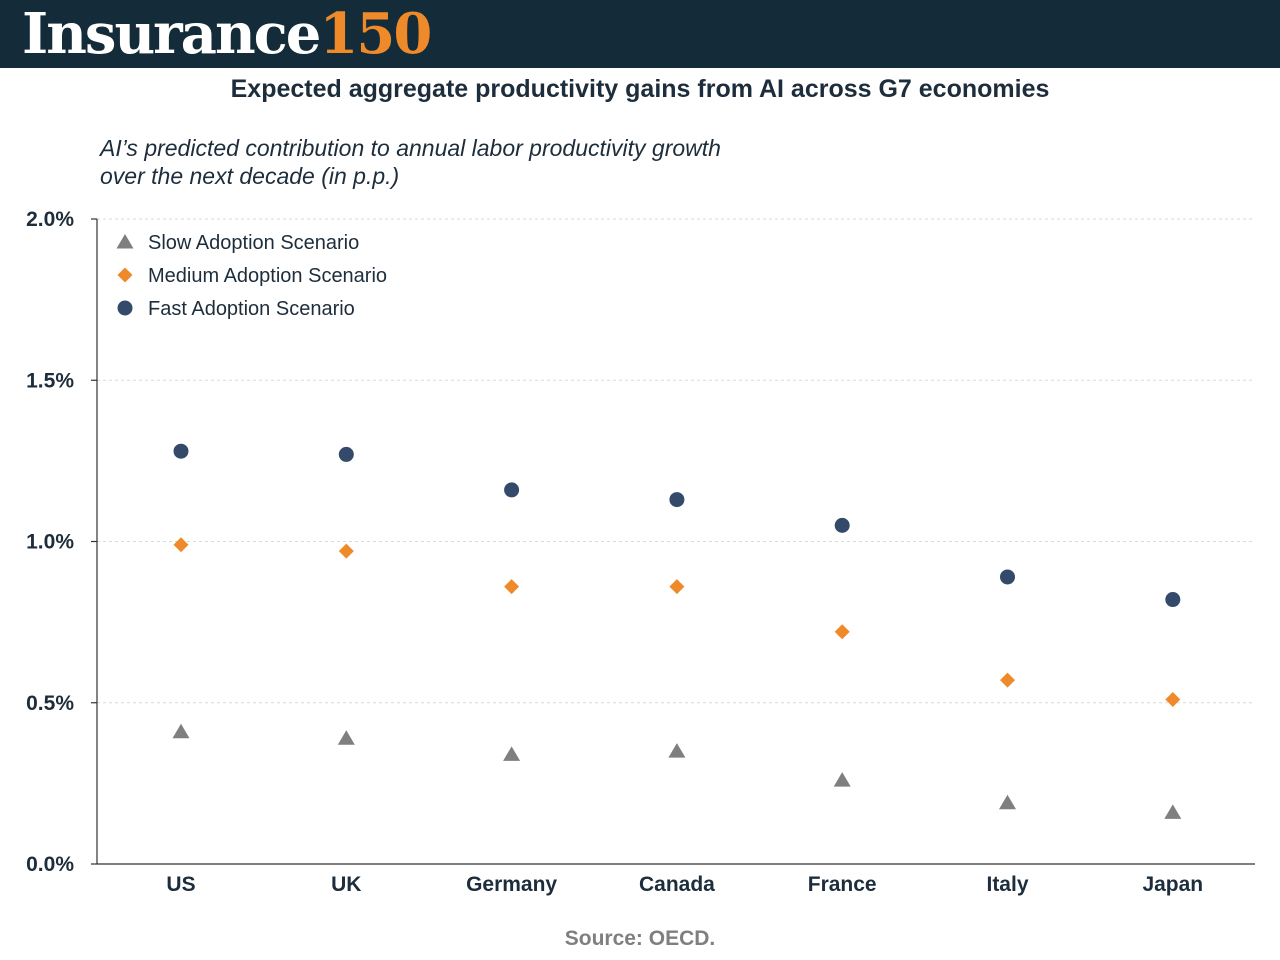  I want to click on y-tick-label: 1.5%, so click(50, 380).